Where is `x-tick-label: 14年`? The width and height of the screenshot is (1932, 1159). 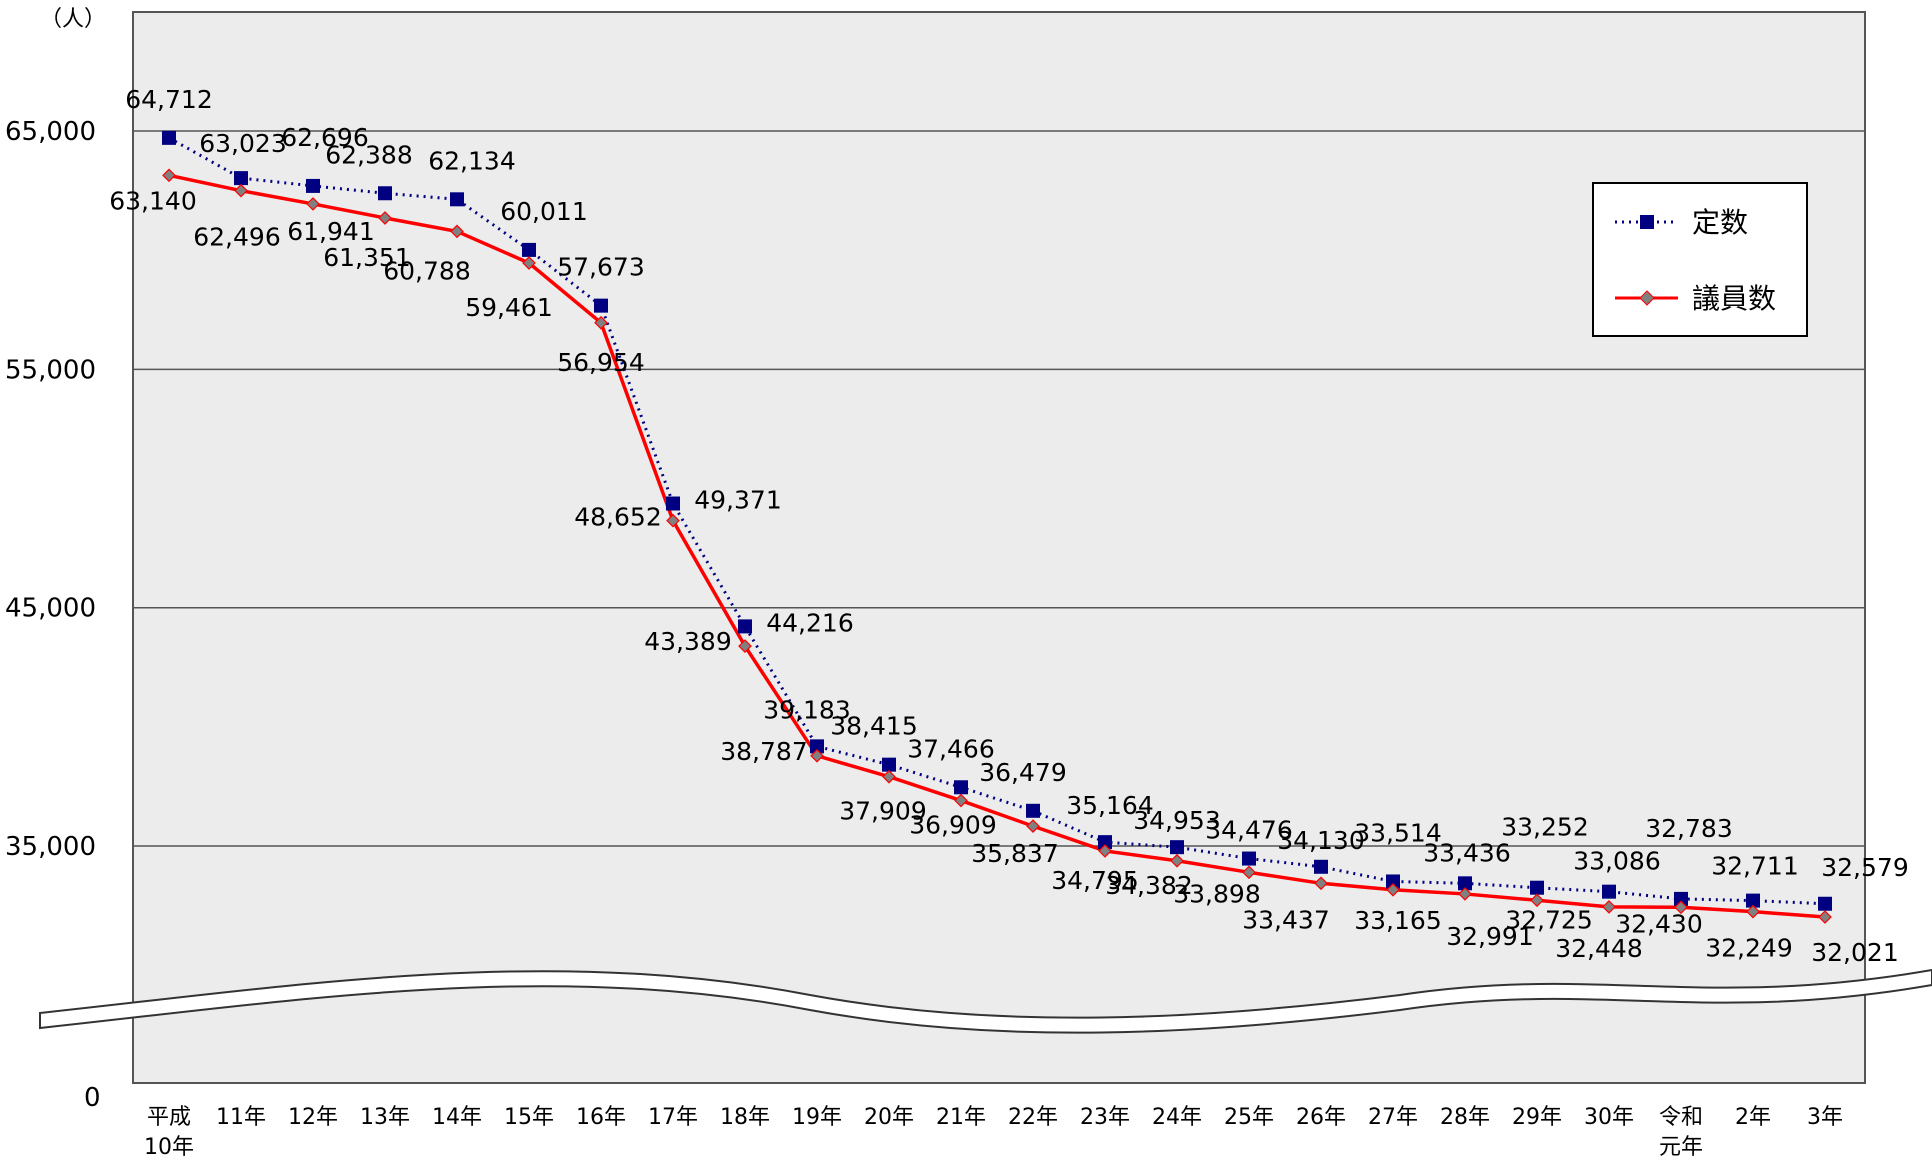
x-tick-label: 14年 is located at coordinates (457, 1117).